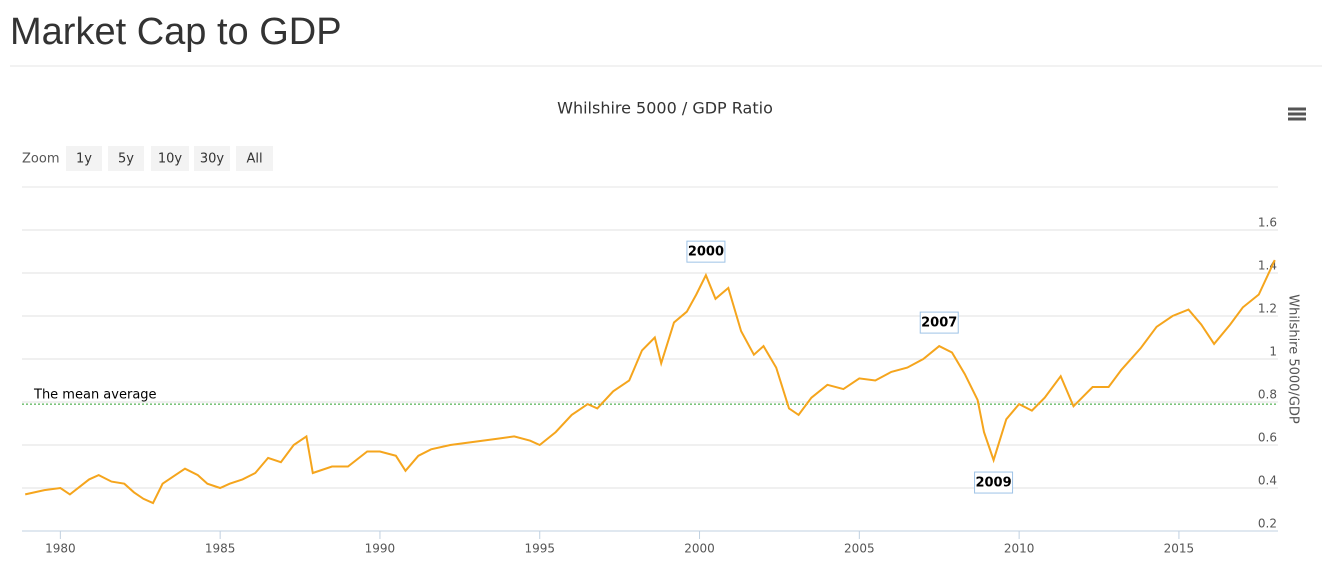 Image resolution: width=1329 pixels, height=576 pixels. I want to click on zoom-button-label: All, so click(254, 159).